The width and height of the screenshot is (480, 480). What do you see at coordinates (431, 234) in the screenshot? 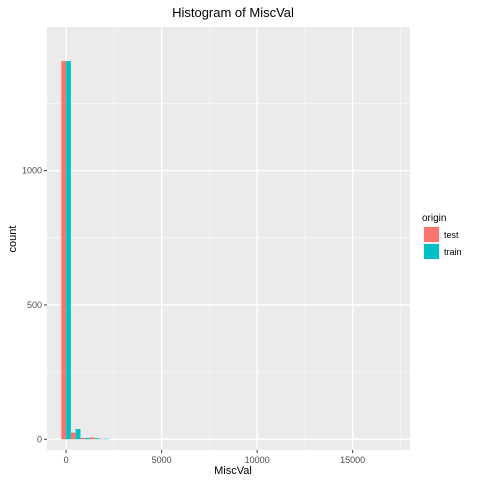
I see `legend-swatch-test` at bounding box center [431, 234].